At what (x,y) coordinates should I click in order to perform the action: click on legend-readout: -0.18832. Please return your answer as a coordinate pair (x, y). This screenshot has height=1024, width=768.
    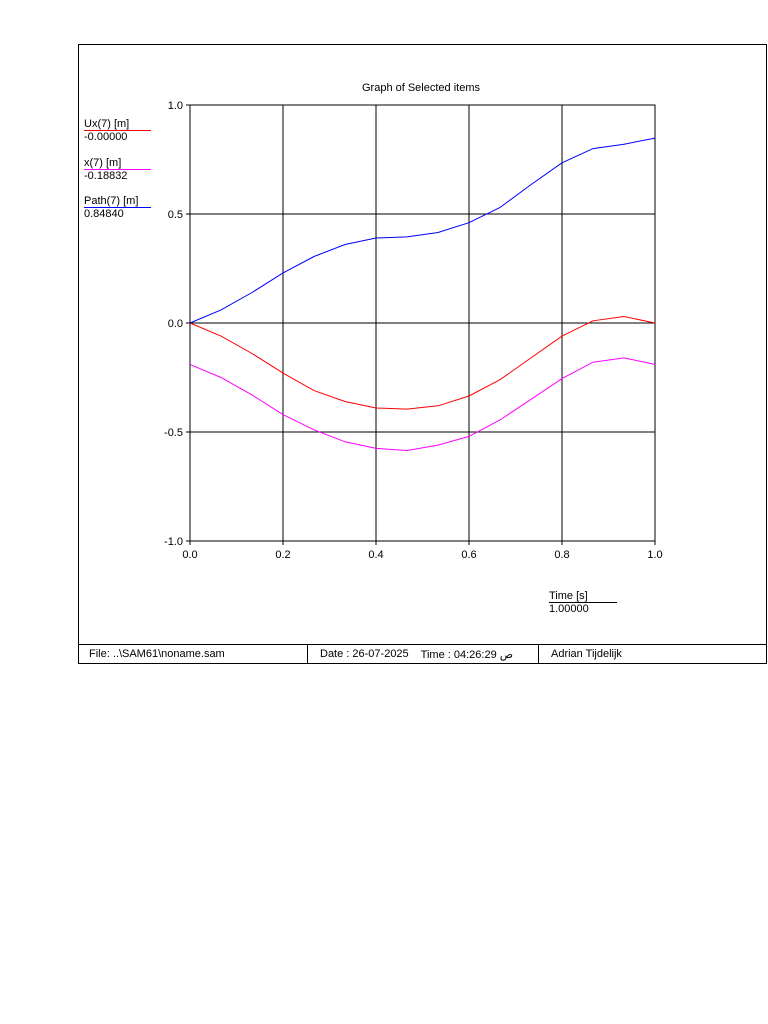
    Looking at the image, I should click on (106, 176).